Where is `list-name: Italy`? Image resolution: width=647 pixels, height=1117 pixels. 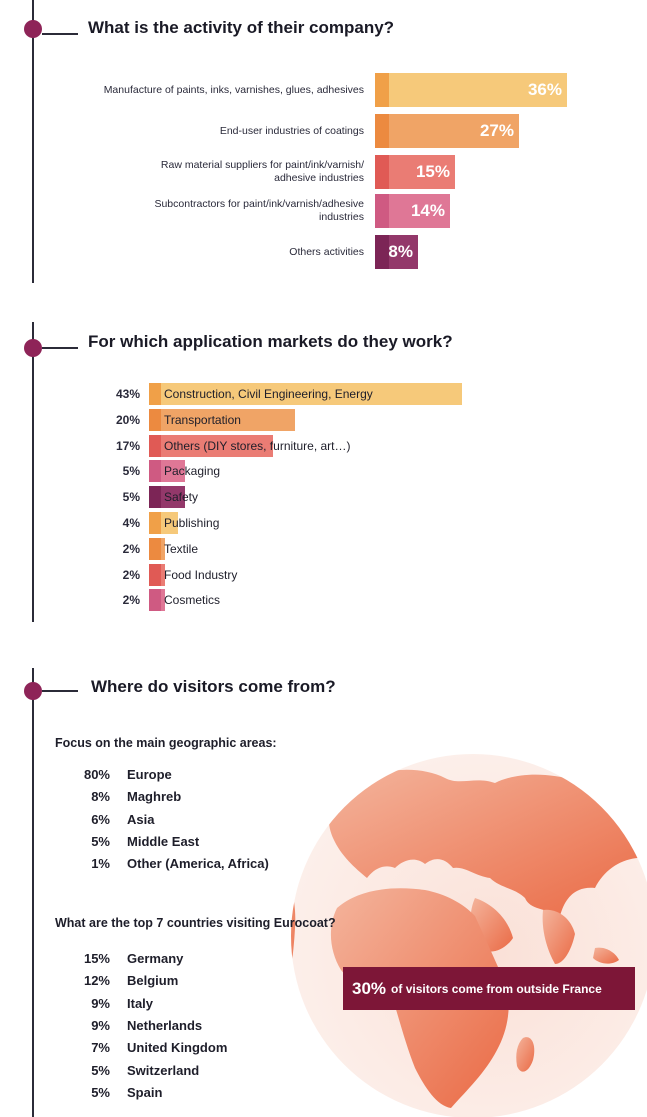
list-name: Italy is located at coordinates (140, 1003).